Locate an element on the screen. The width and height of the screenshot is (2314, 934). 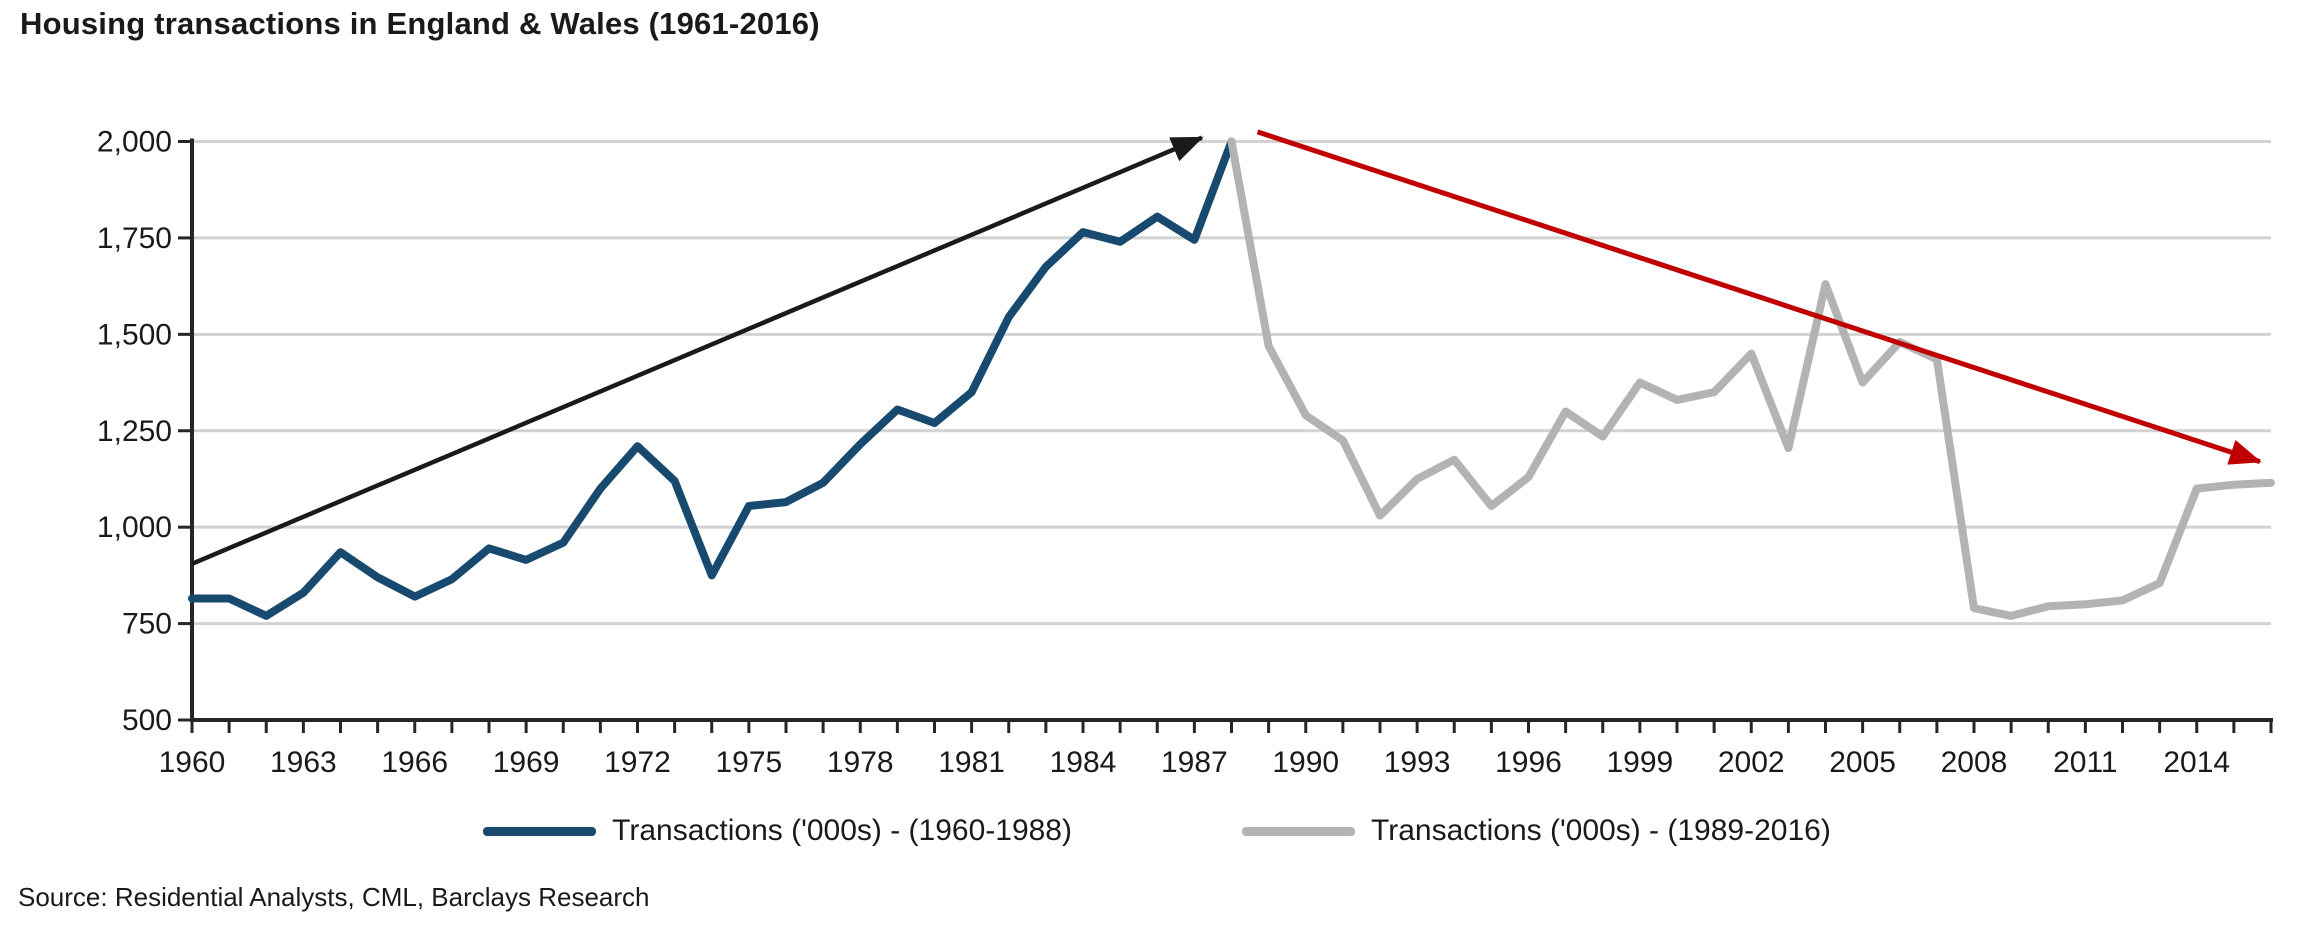
x-tick-label: 1984 is located at coordinates (1083, 762).